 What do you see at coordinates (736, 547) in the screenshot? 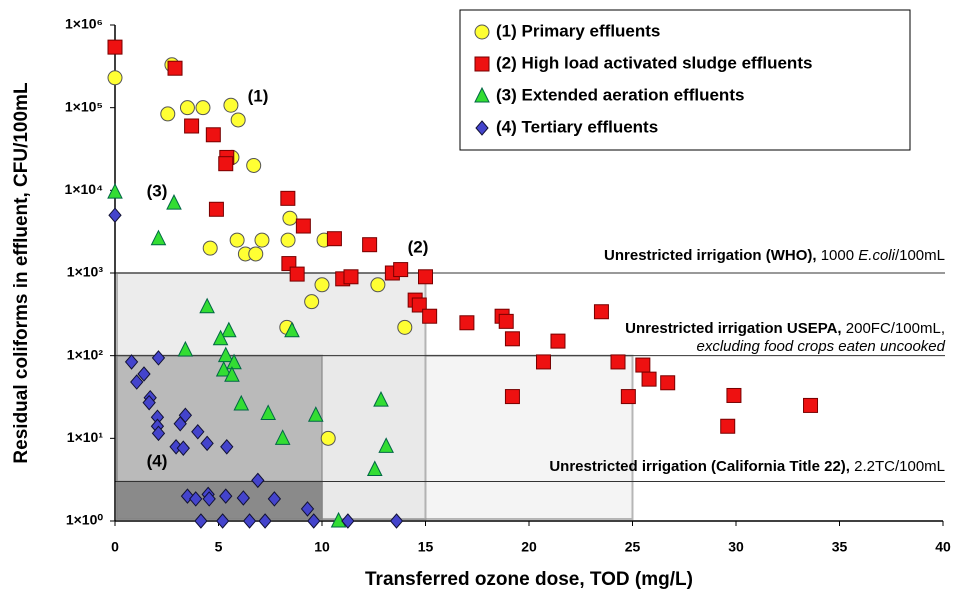
I see `x-tick-label: 30` at bounding box center [736, 547].